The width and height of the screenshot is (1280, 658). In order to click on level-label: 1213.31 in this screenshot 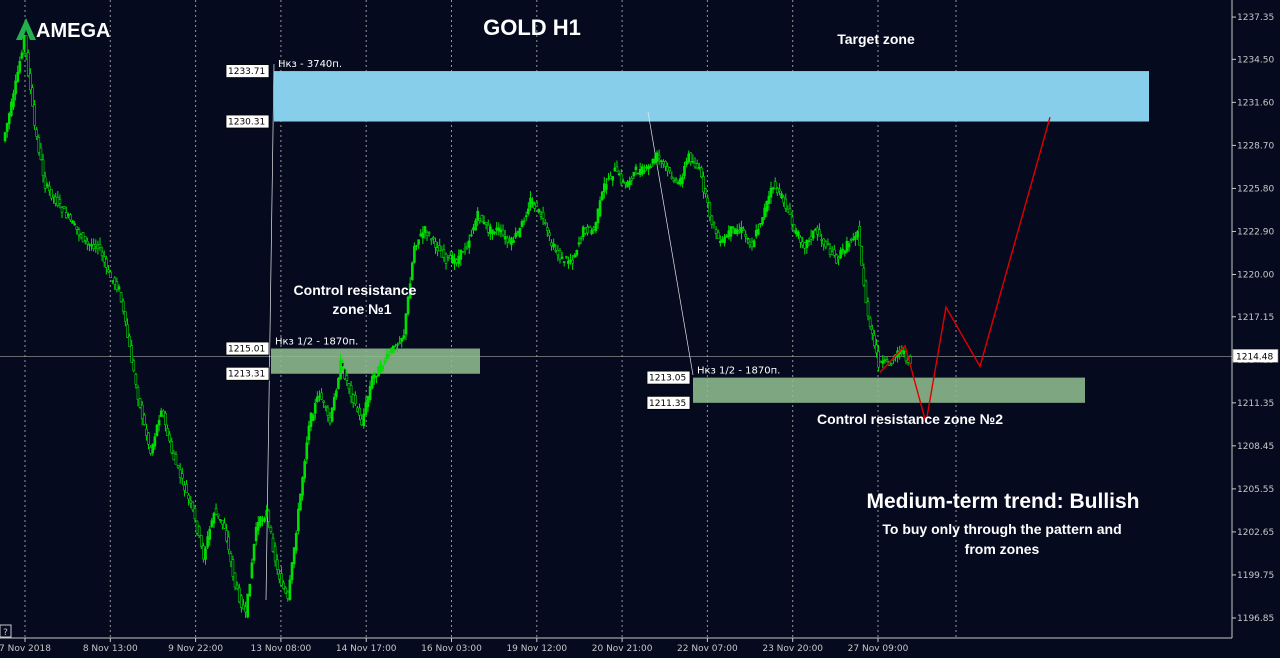, I will do `click(246, 375)`.